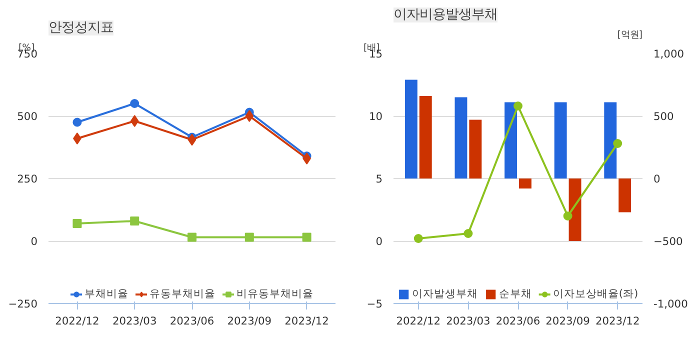 The image size is (697, 342). I want to click on y2-tick-label: −500, so click(668, 241).